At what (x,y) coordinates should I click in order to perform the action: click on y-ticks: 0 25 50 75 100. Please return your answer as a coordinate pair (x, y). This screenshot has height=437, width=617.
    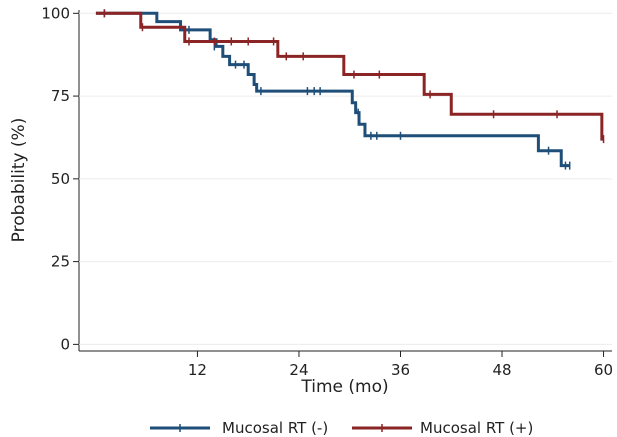
    Looking at the image, I should click on (60, 178).